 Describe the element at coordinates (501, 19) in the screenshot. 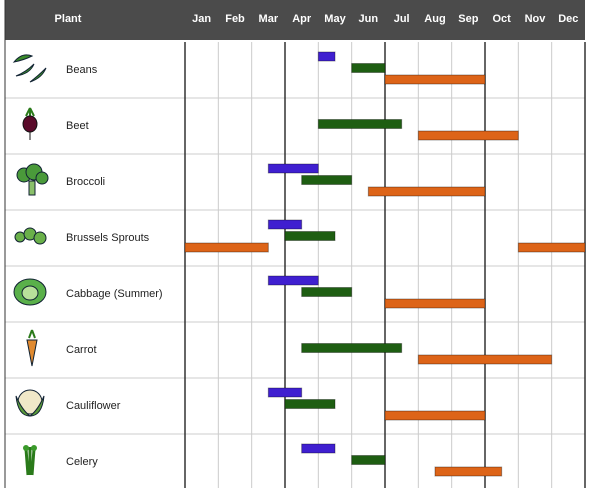

I see `month-label: Oct` at that location.